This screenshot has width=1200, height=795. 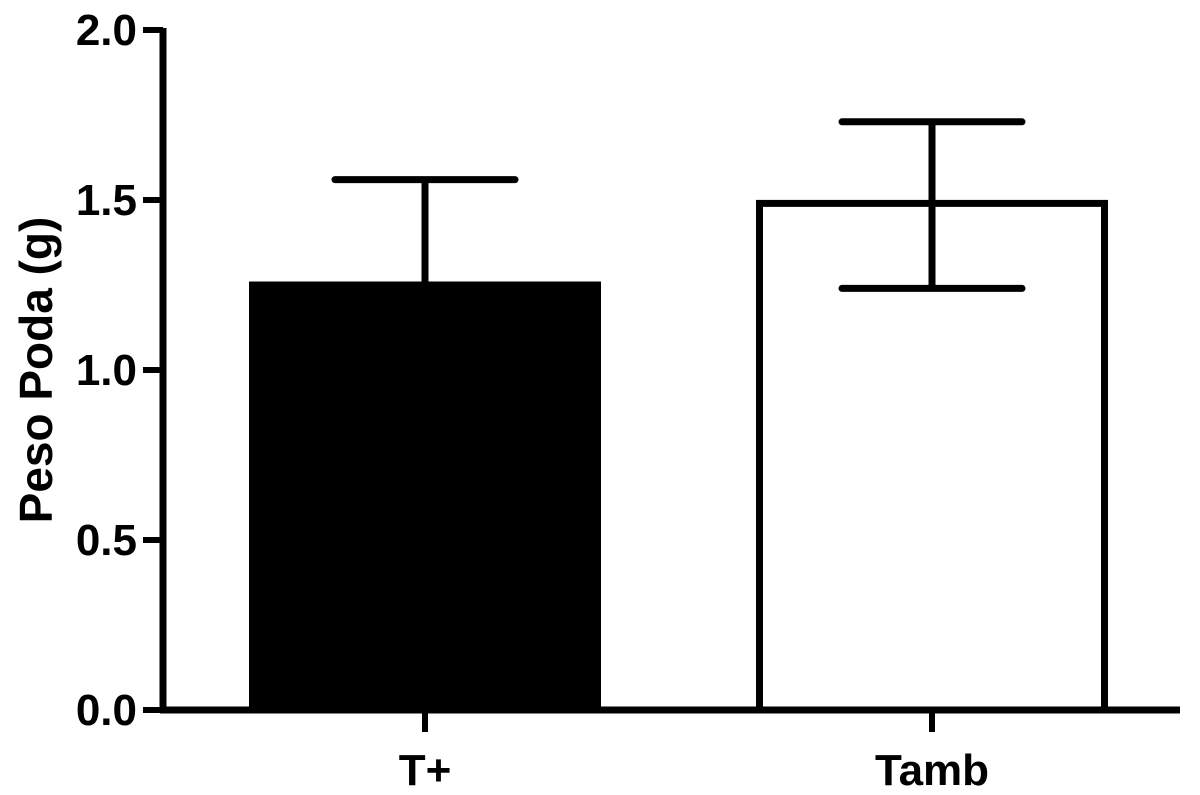 I want to click on y-axis-title: Peso Poda (g), so click(x=36, y=370).